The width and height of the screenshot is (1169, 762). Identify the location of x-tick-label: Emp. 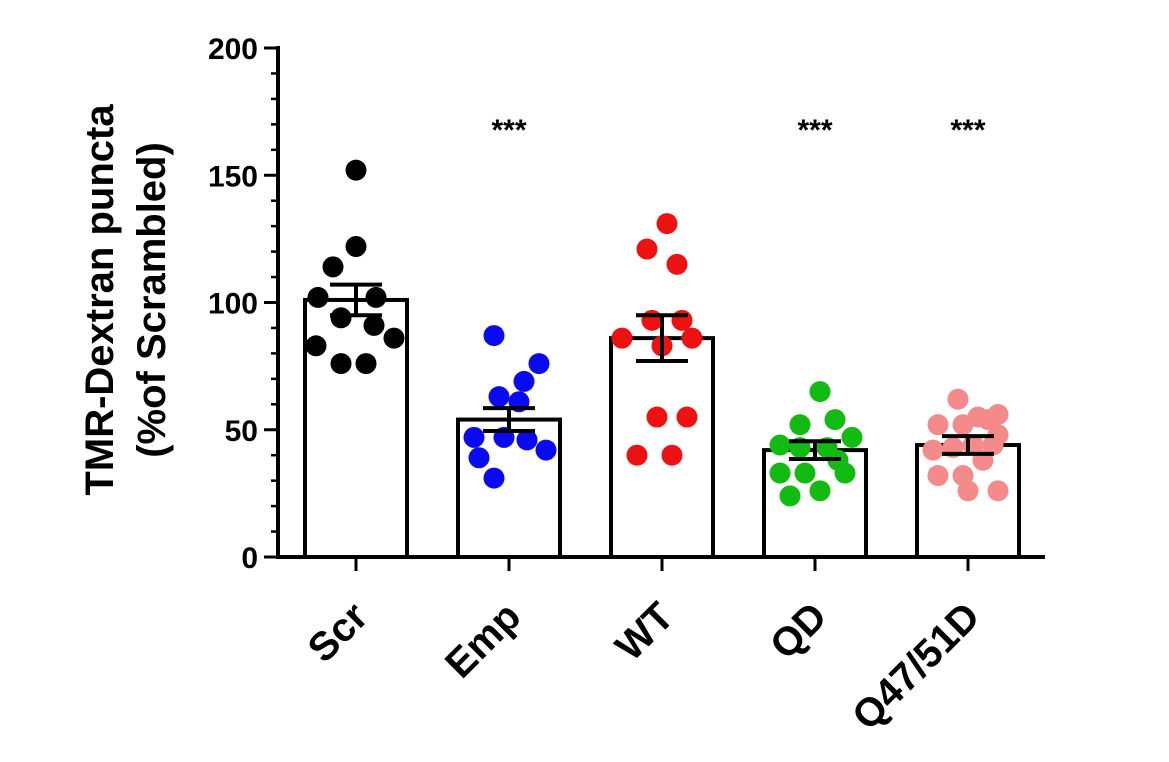
(483, 640).